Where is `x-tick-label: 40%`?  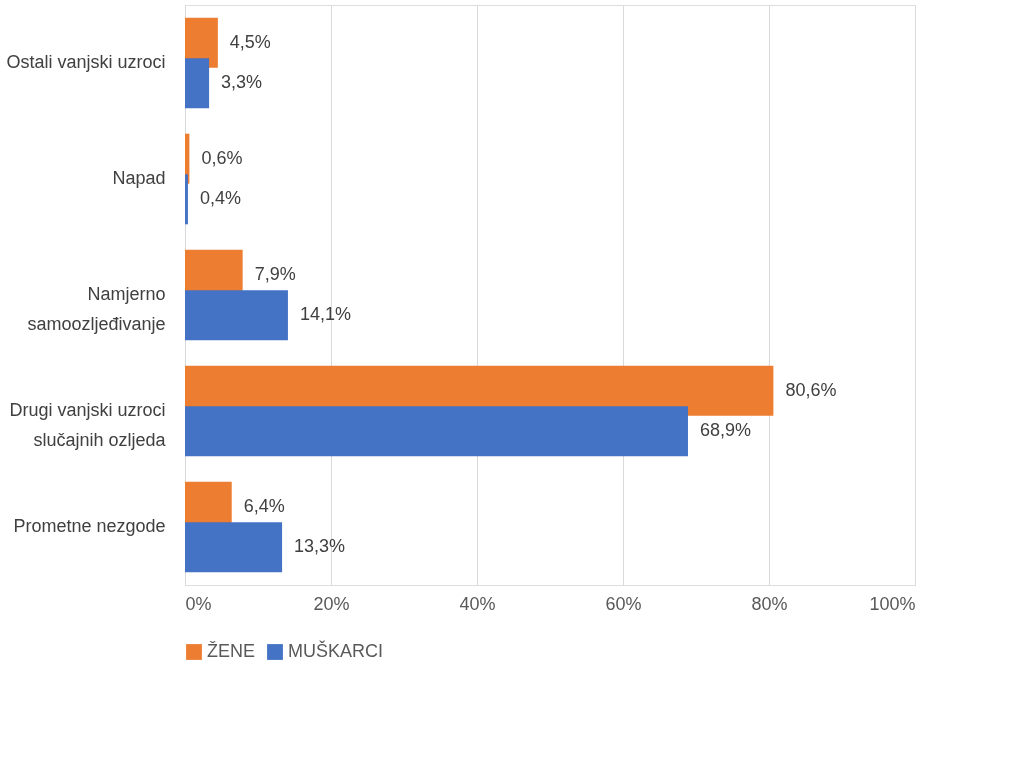 x-tick-label: 40% is located at coordinates (477, 603).